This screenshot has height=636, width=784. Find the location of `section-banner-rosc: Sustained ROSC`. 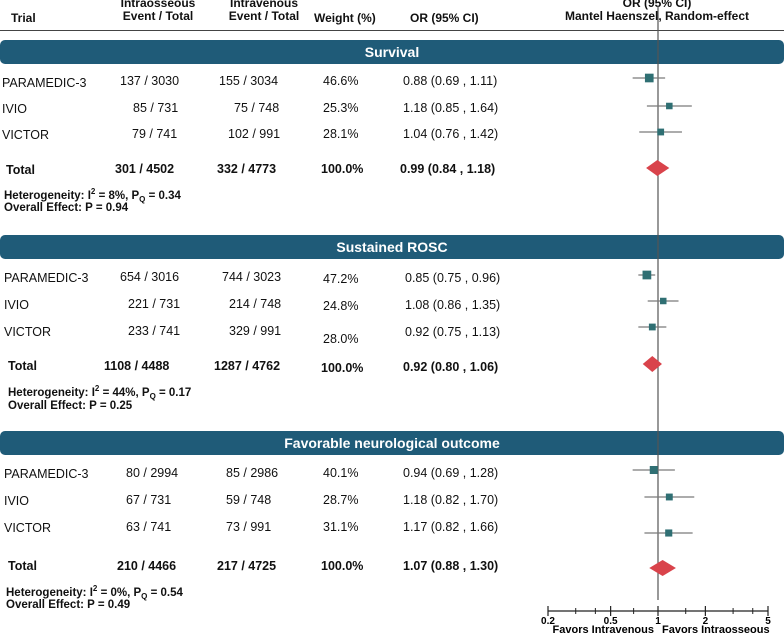

section-banner-rosc: Sustained ROSC is located at coordinates (392, 247).